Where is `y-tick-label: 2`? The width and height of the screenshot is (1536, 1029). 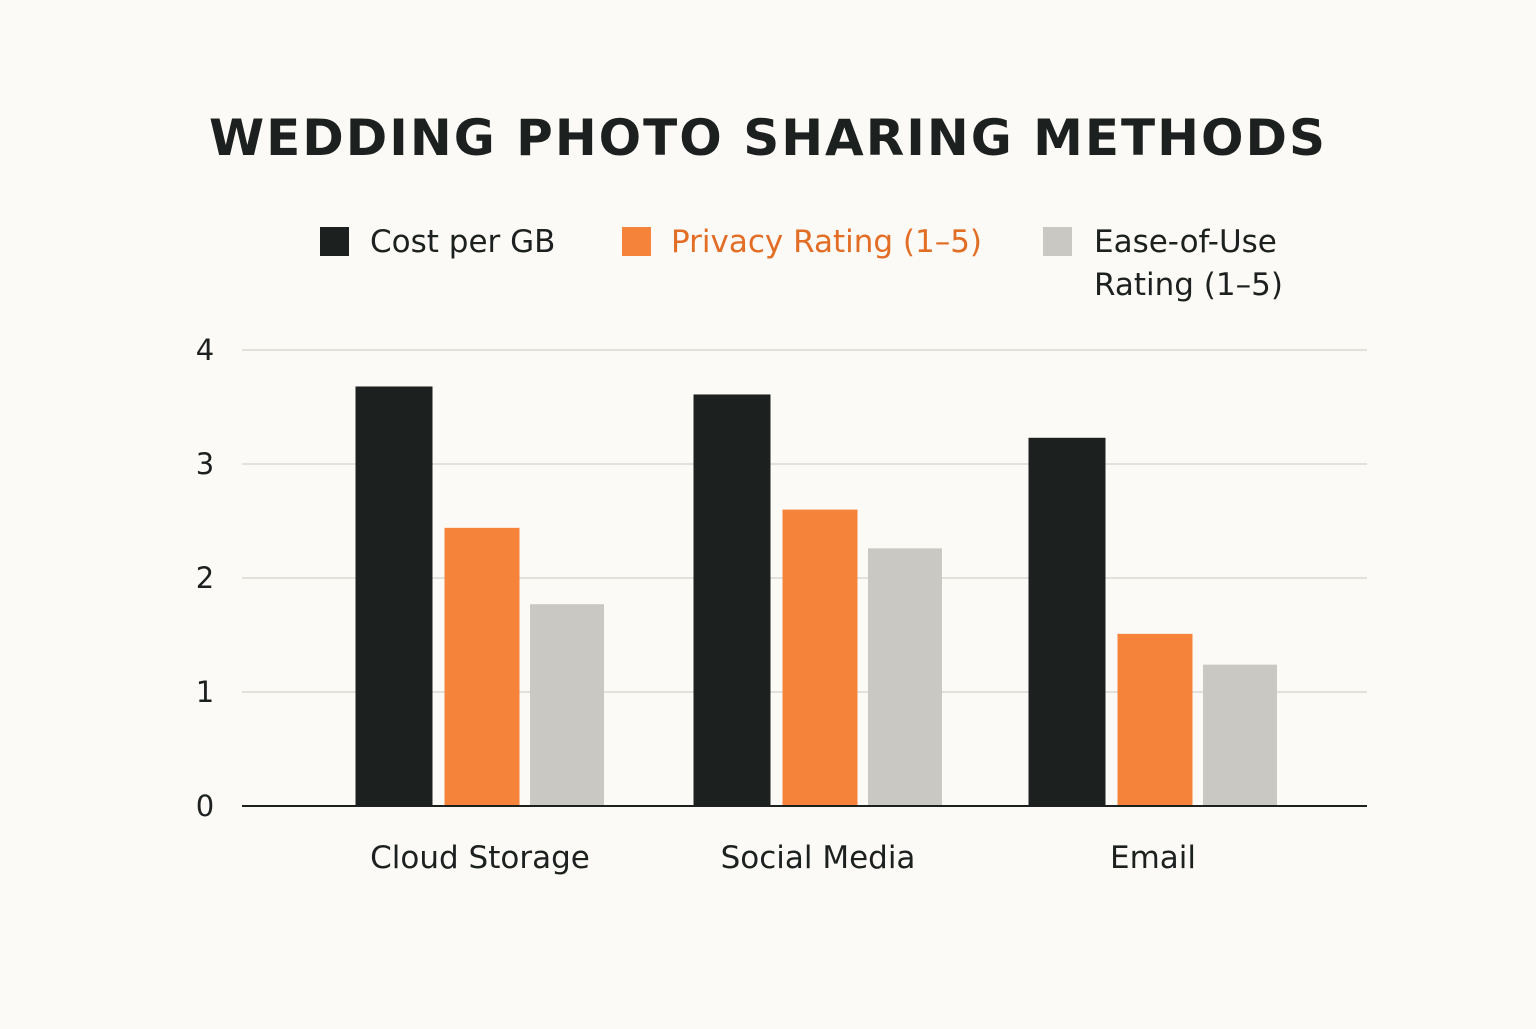
y-tick-label: 2 is located at coordinates (205, 578).